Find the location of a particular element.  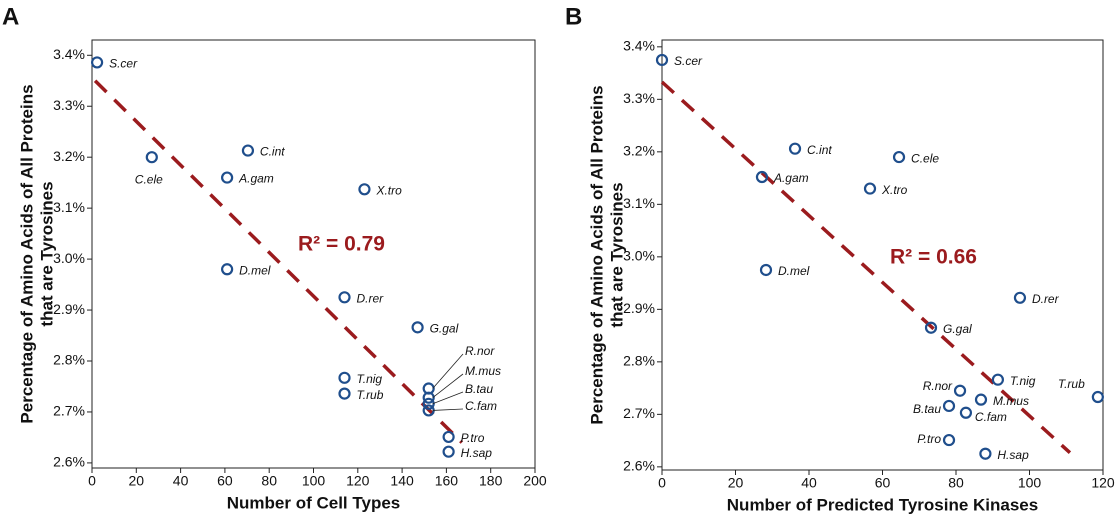

x-axis-label: Number of Predicted Tyrosine Kinases is located at coordinates (882, 504).